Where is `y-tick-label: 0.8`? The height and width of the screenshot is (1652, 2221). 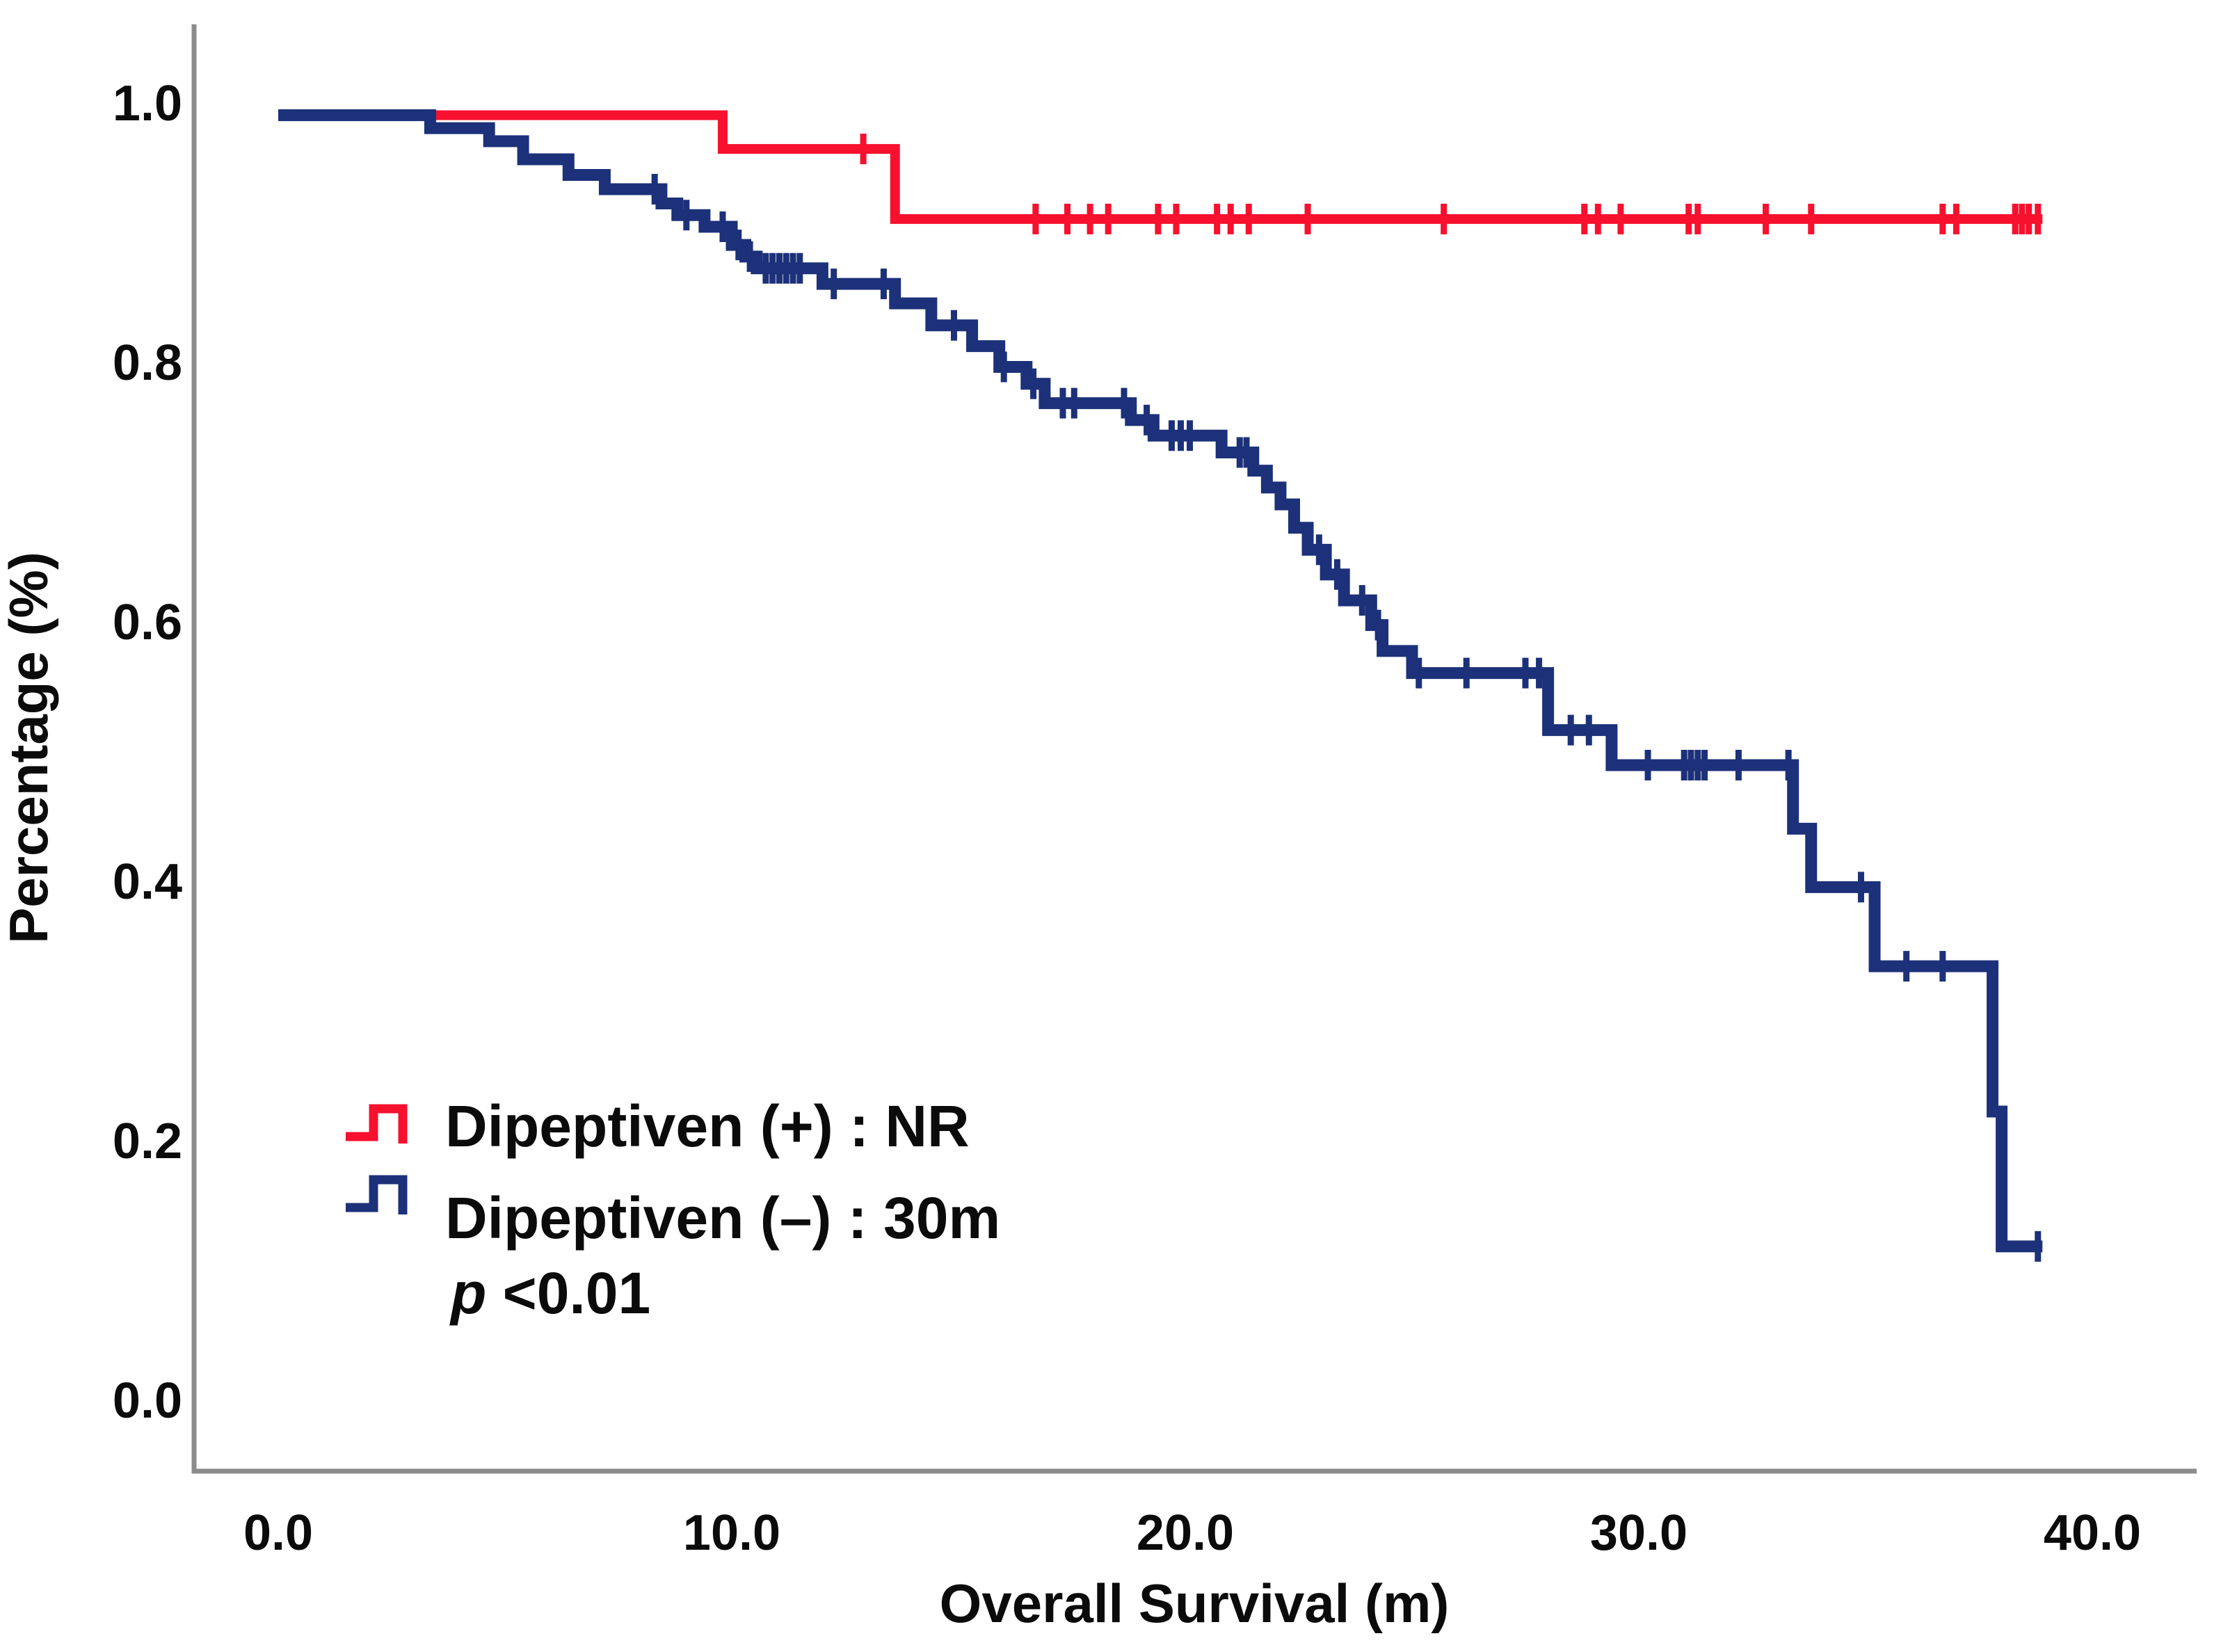
y-tick-label: 0.8 is located at coordinates (147, 363).